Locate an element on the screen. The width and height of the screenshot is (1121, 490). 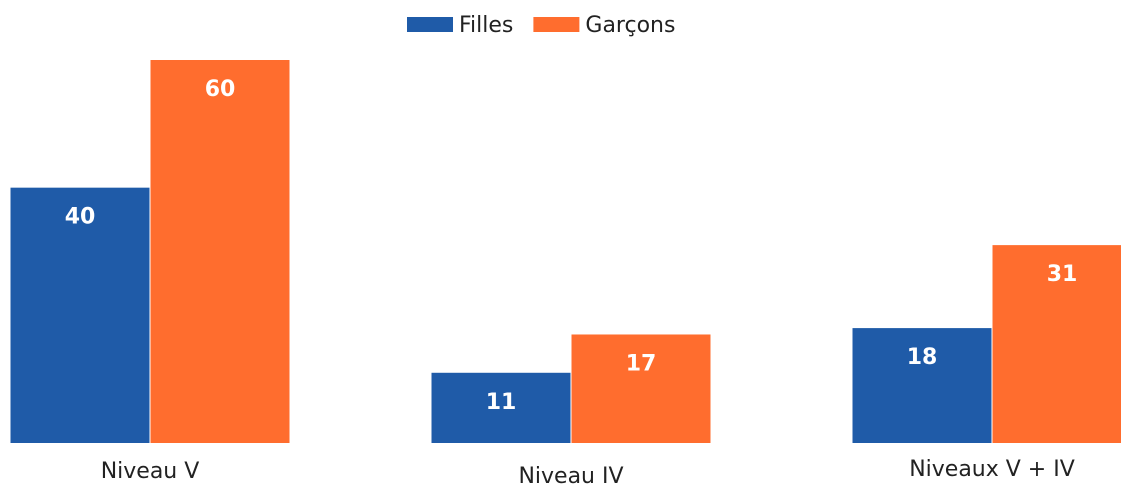
legend-label: Filles is located at coordinates (486, 25).